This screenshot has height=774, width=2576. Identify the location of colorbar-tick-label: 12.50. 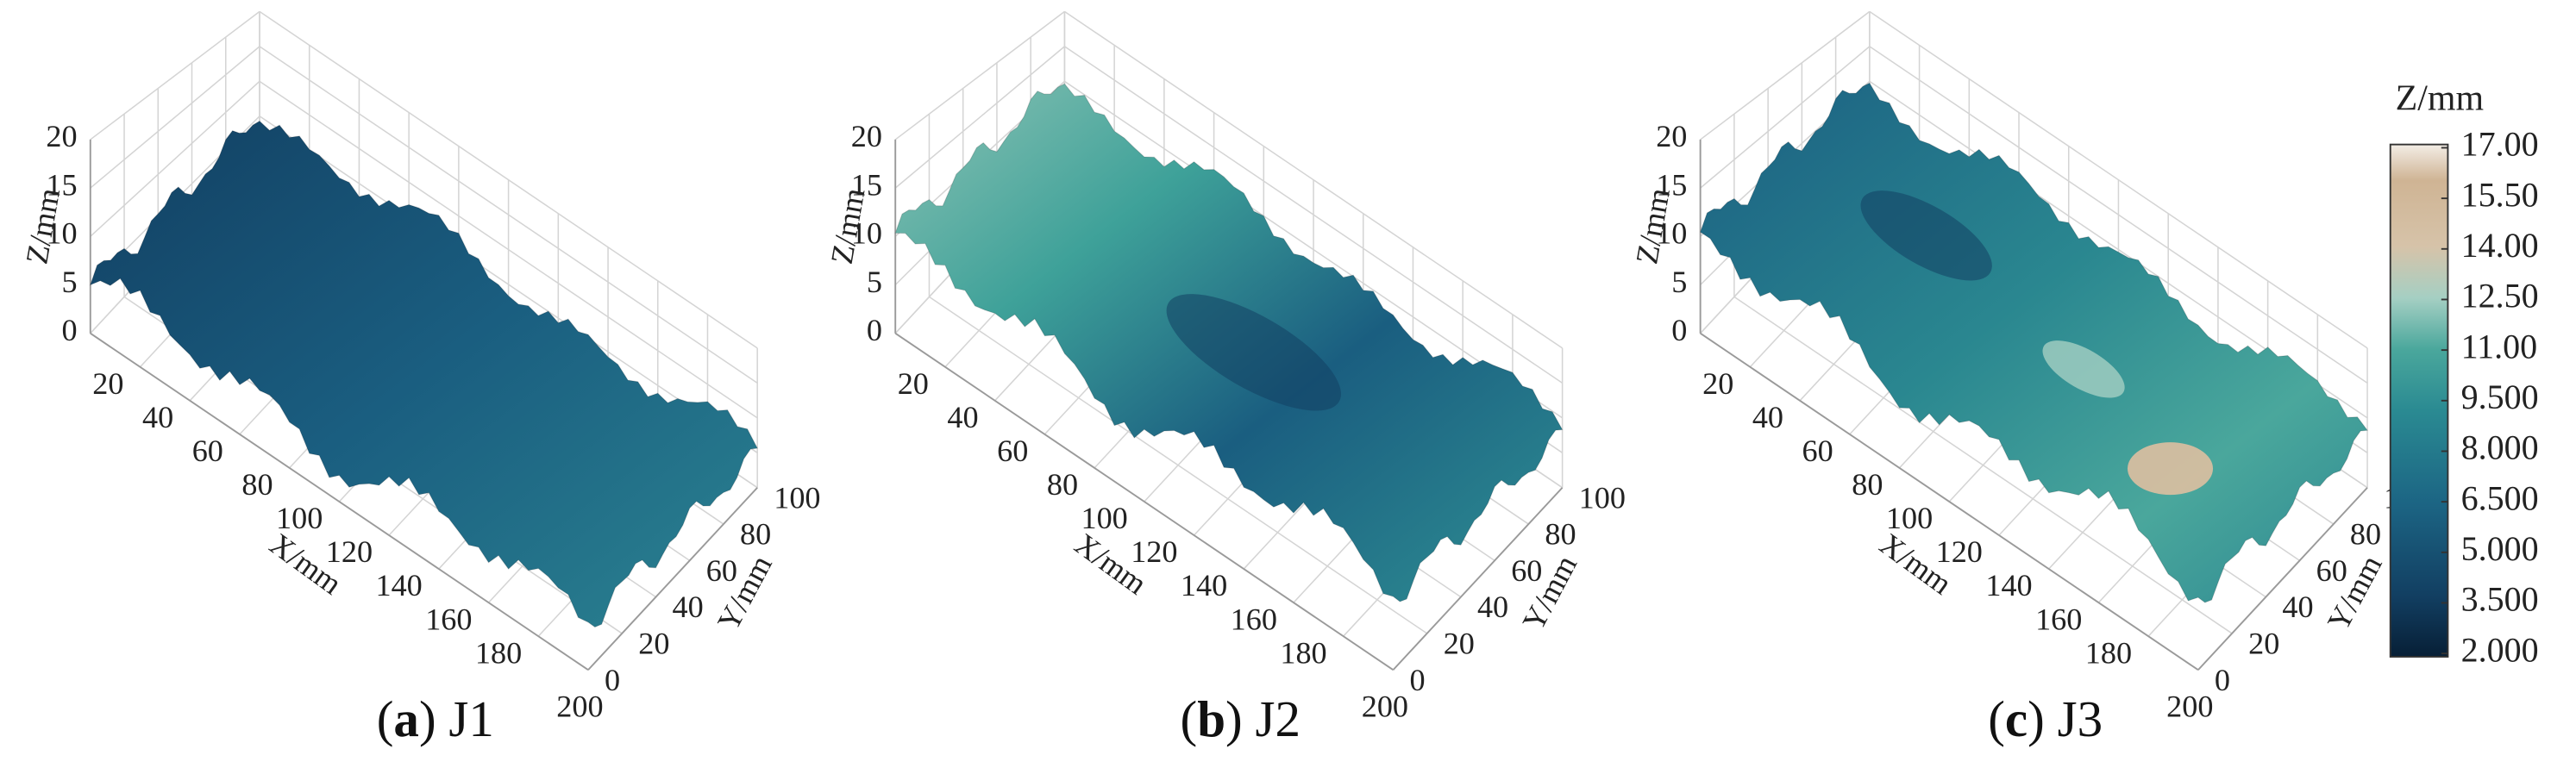
(2500, 296).